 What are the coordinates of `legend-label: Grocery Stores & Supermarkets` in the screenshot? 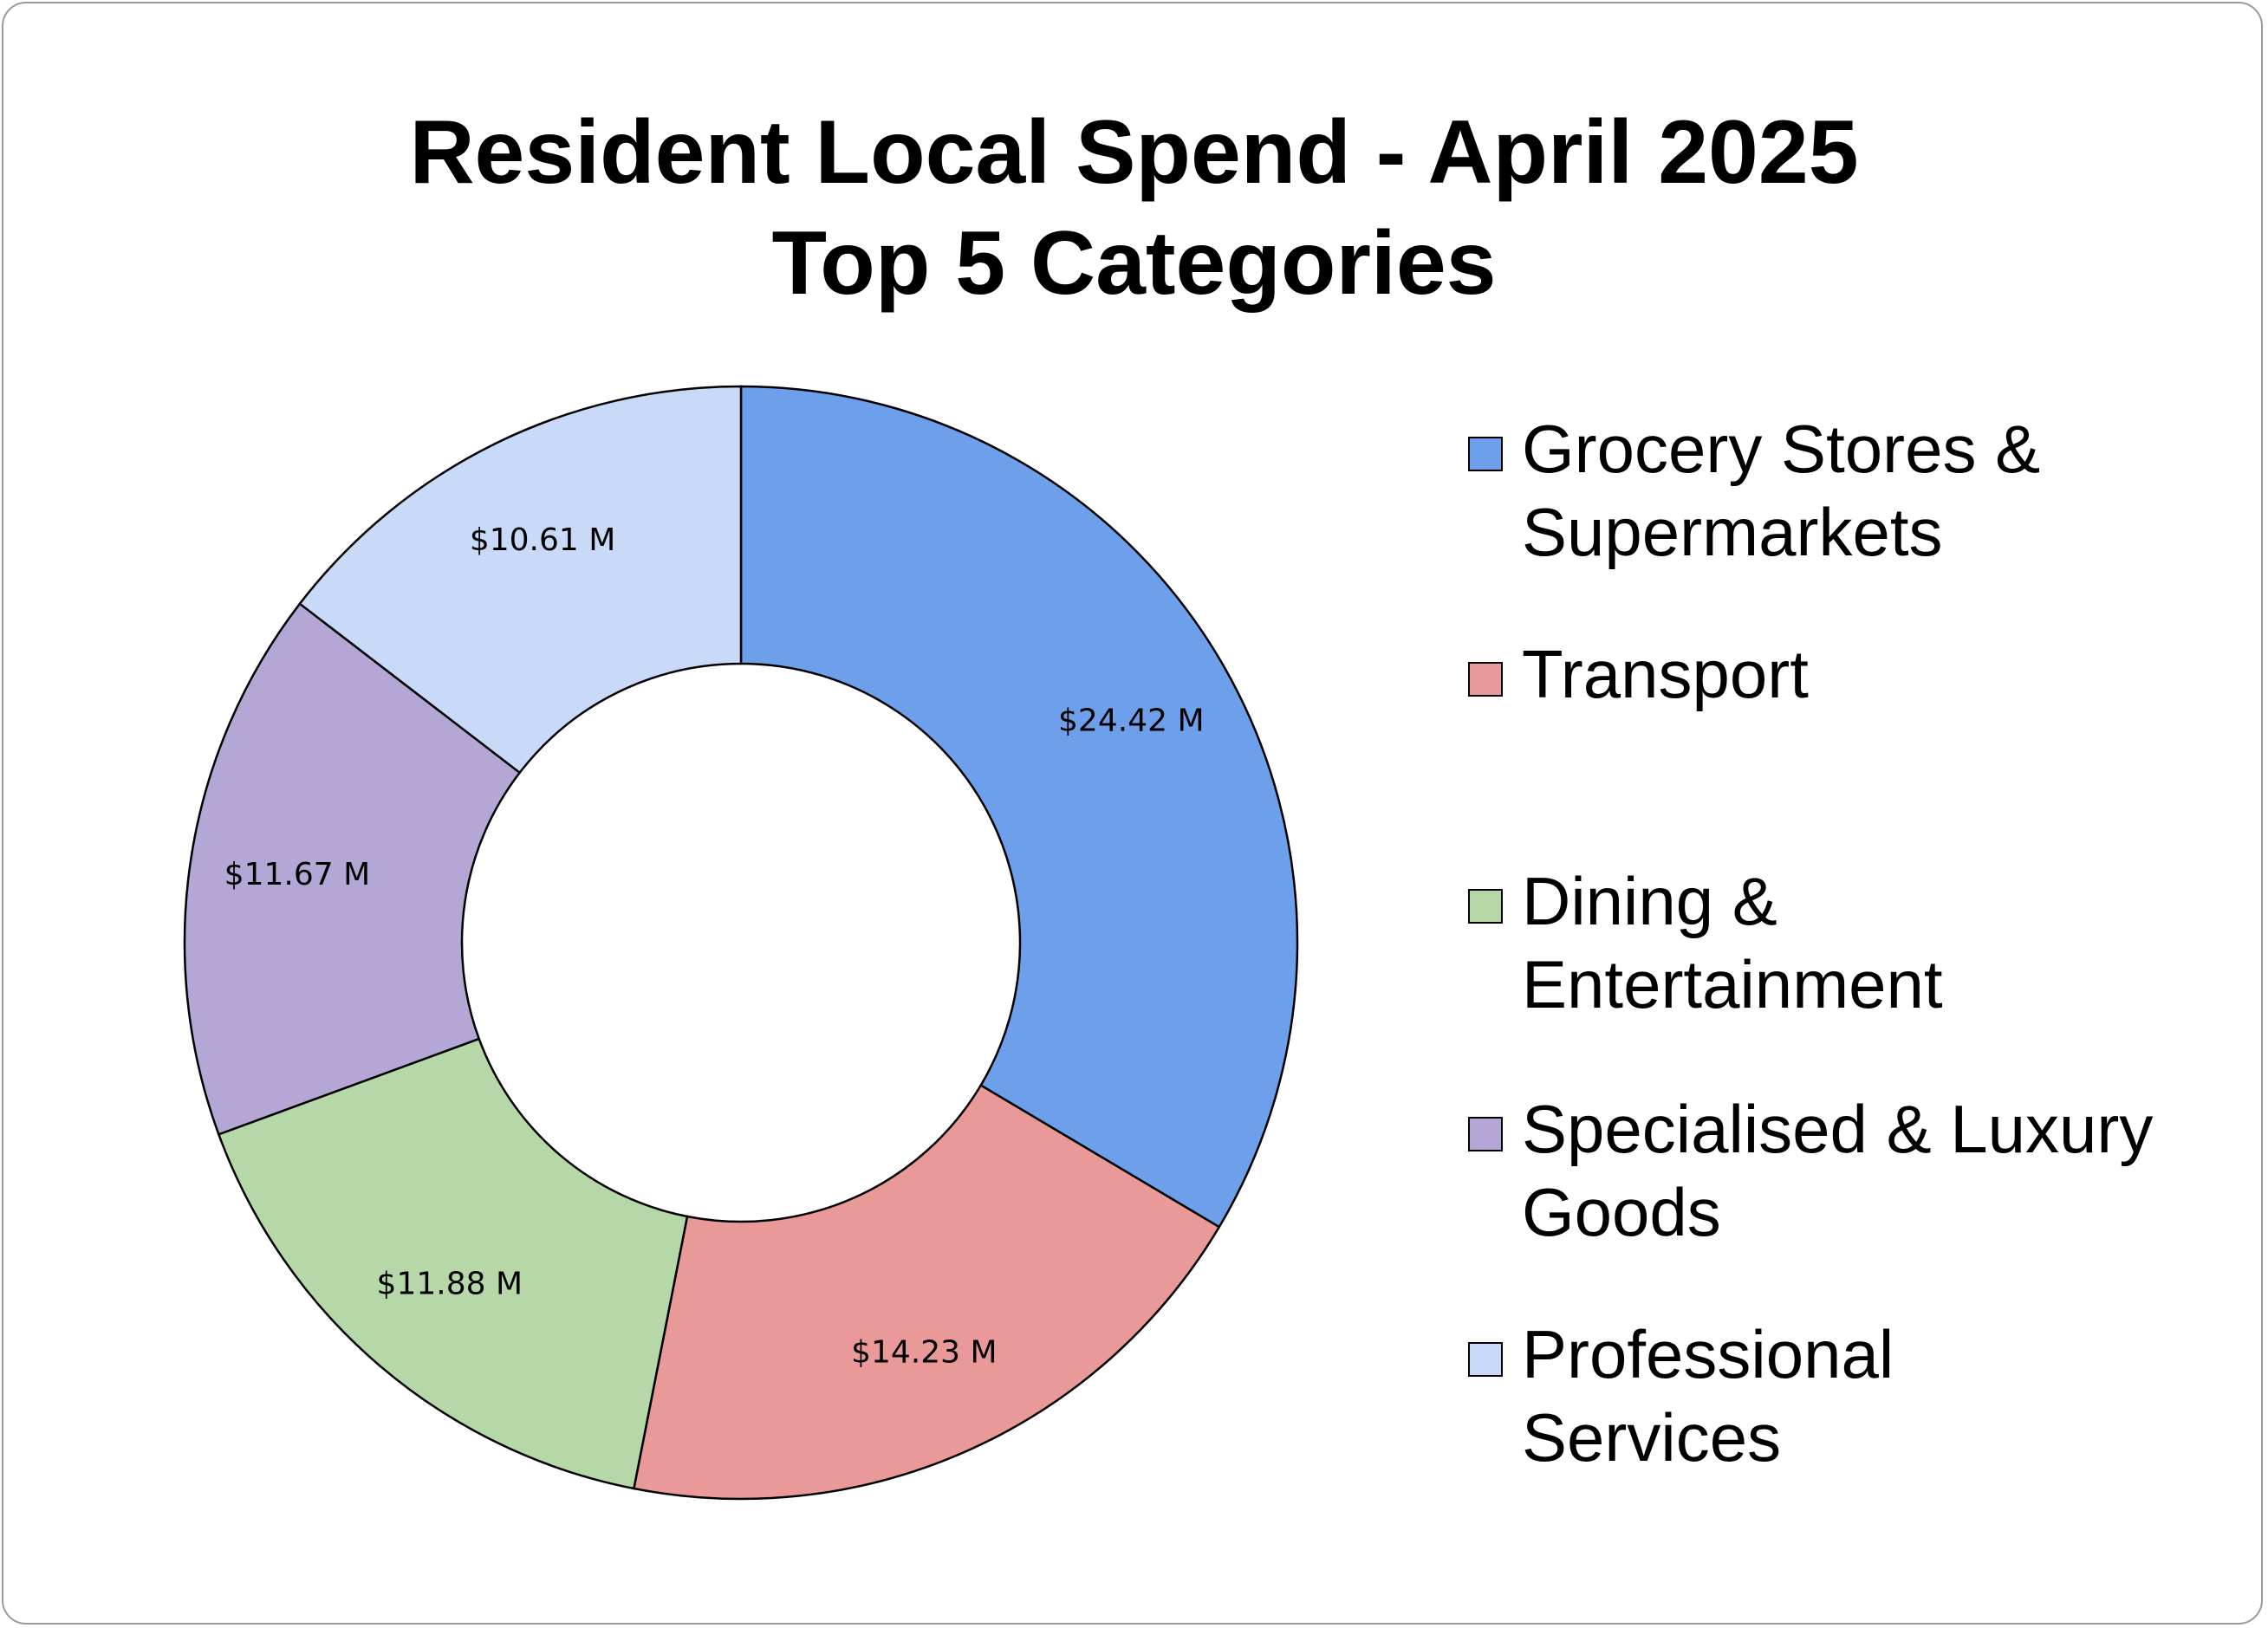 It's located at (1781, 490).